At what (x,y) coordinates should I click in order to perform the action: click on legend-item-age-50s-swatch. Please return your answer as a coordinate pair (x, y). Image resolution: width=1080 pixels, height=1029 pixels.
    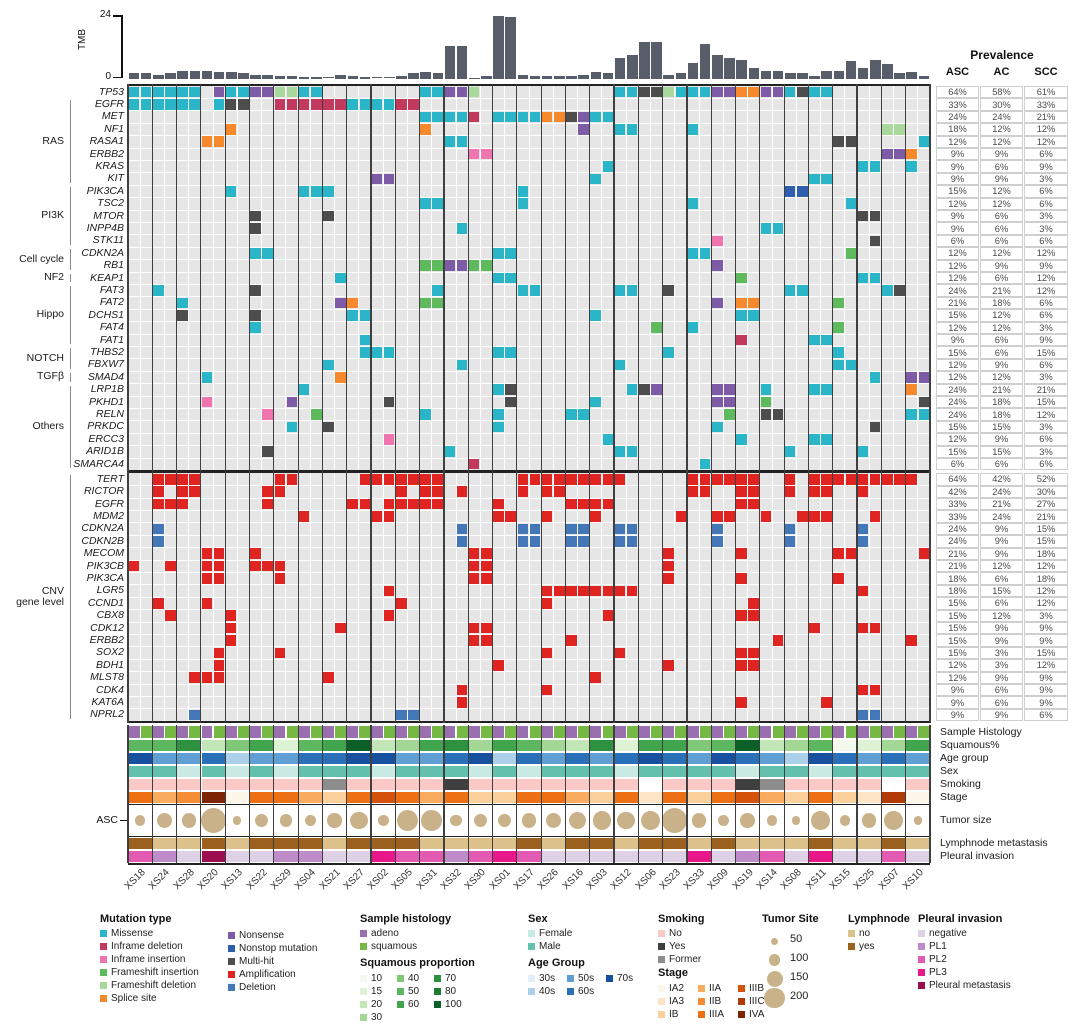
    Looking at the image, I should click on (570, 978).